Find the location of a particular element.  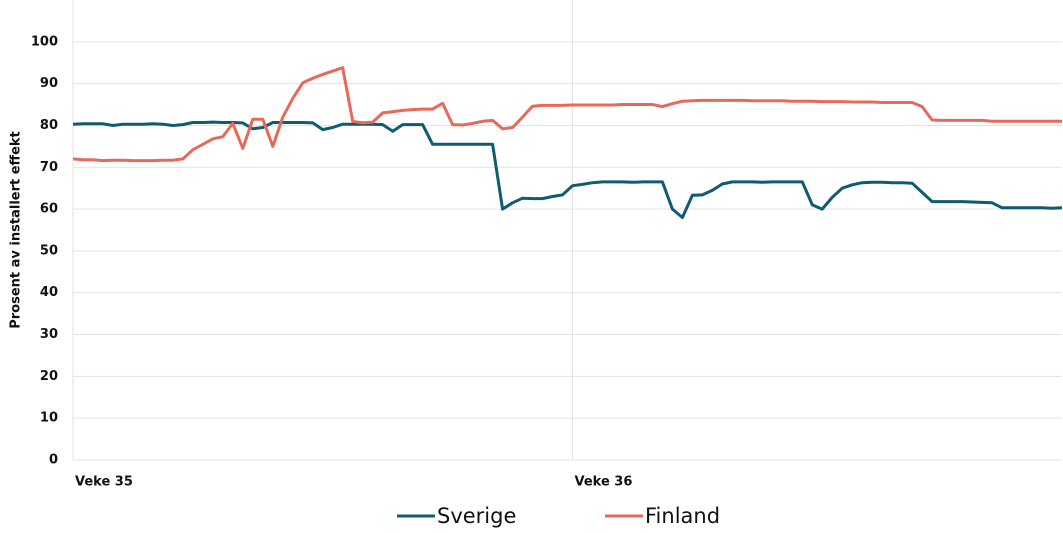

y-tick-label: 90 is located at coordinates (49, 83).